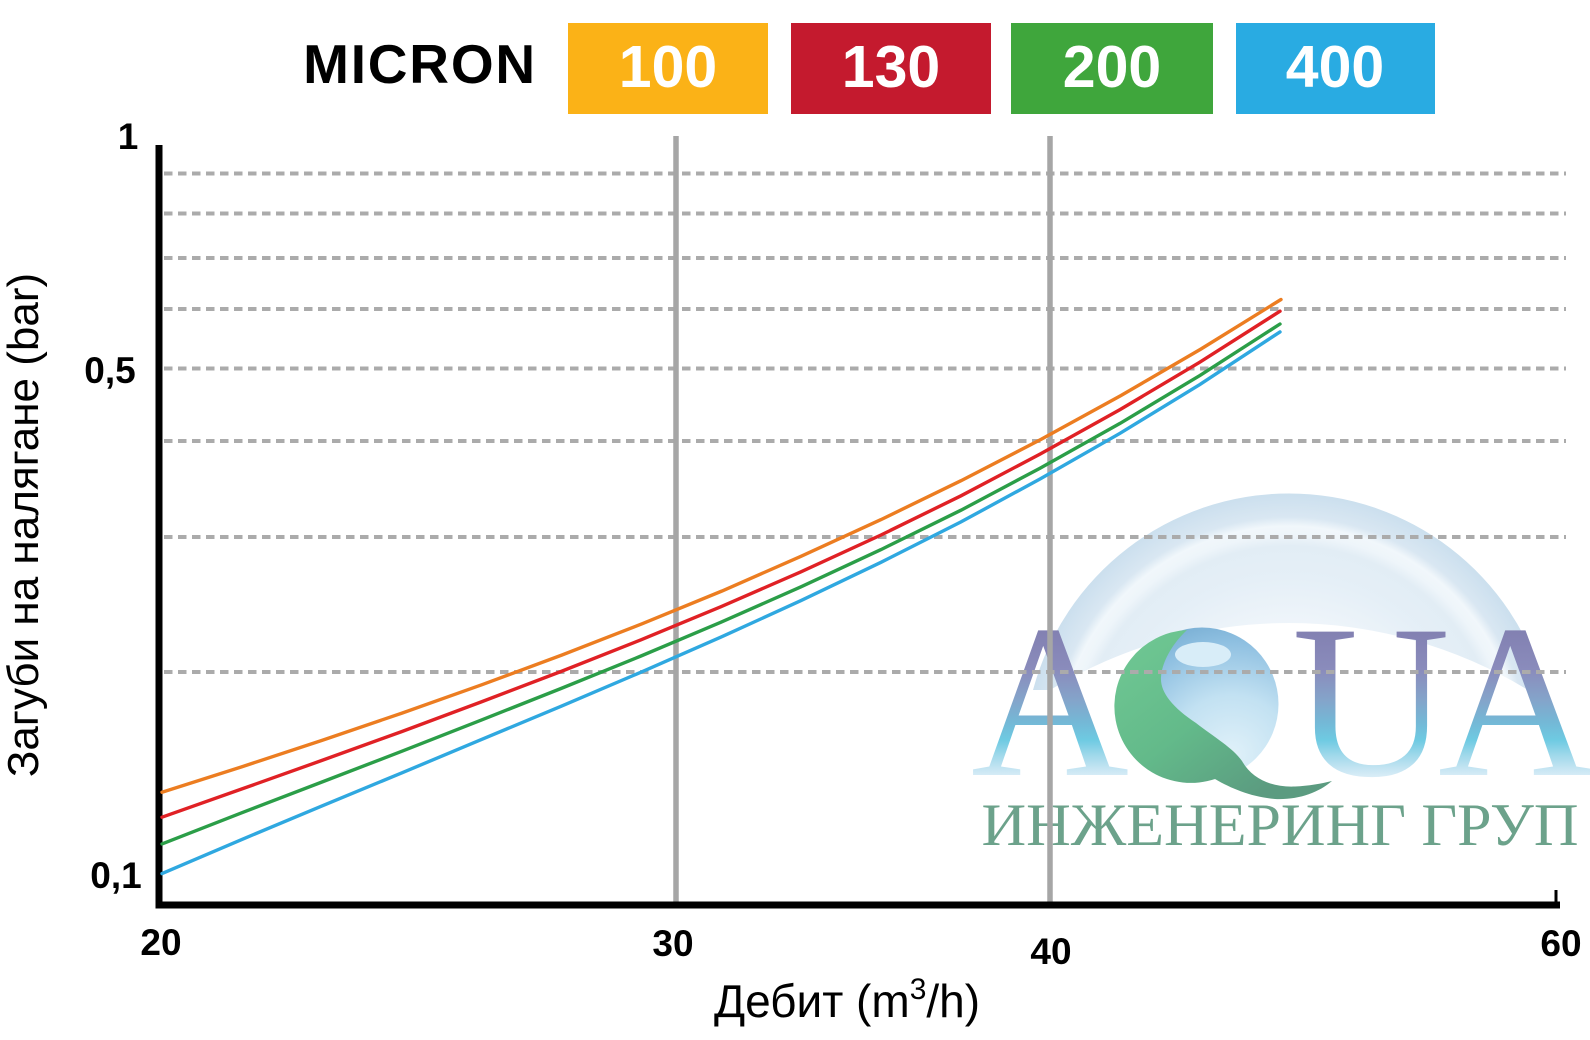 This screenshot has width=1590, height=1040. I want to click on svg-text: Дебит (m3/h), so click(847, 1000).